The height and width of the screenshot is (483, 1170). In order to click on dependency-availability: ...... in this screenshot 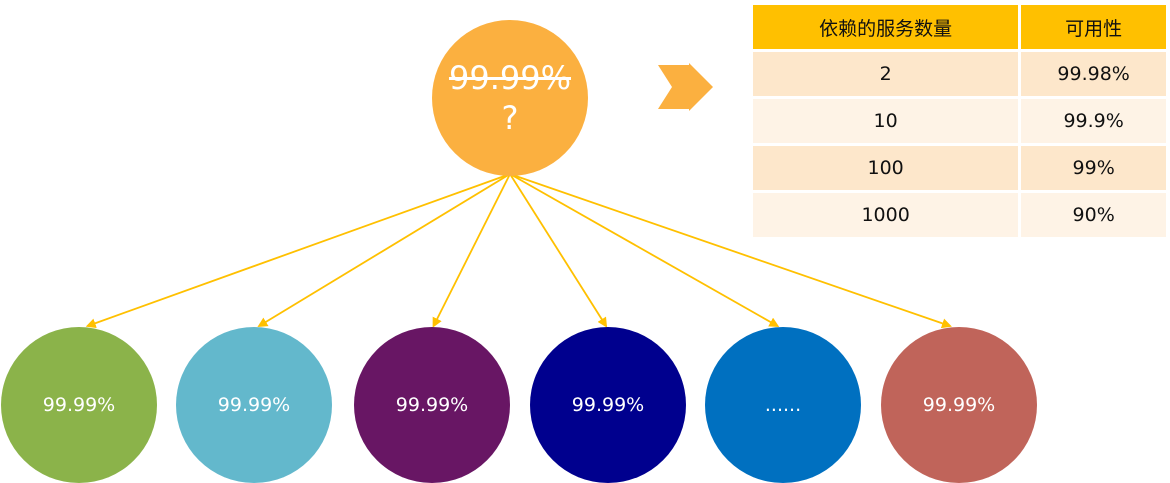, I will do `click(783, 405)`.